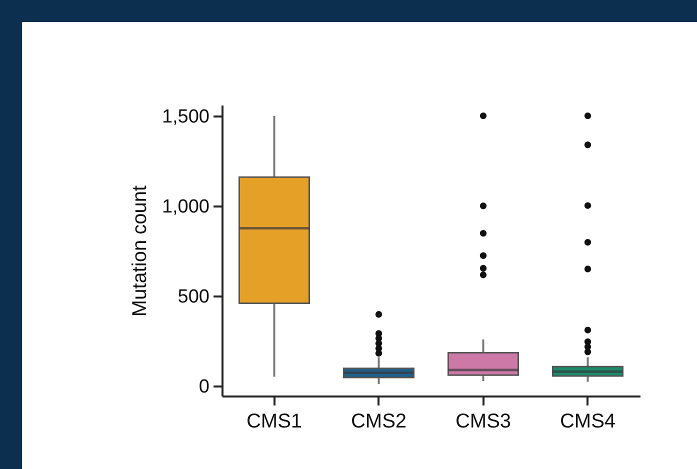 Image resolution: width=697 pixels, height=469 pixels. Describe the element at coordinates (483, 421) in the screenshot. I see `x-tick-label: CMS3` at that location.